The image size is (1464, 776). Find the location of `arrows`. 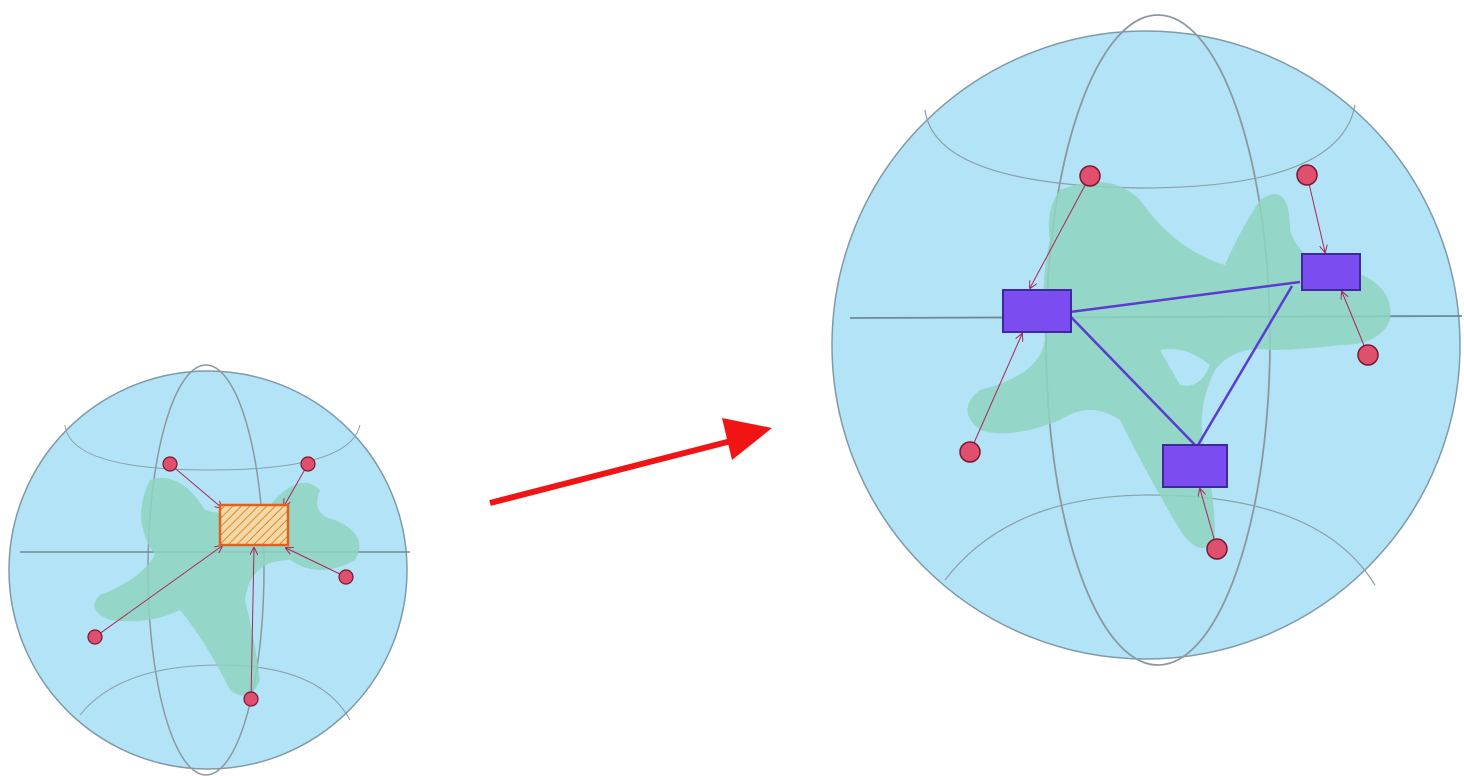

arrows is located at coordinates (220, 581).